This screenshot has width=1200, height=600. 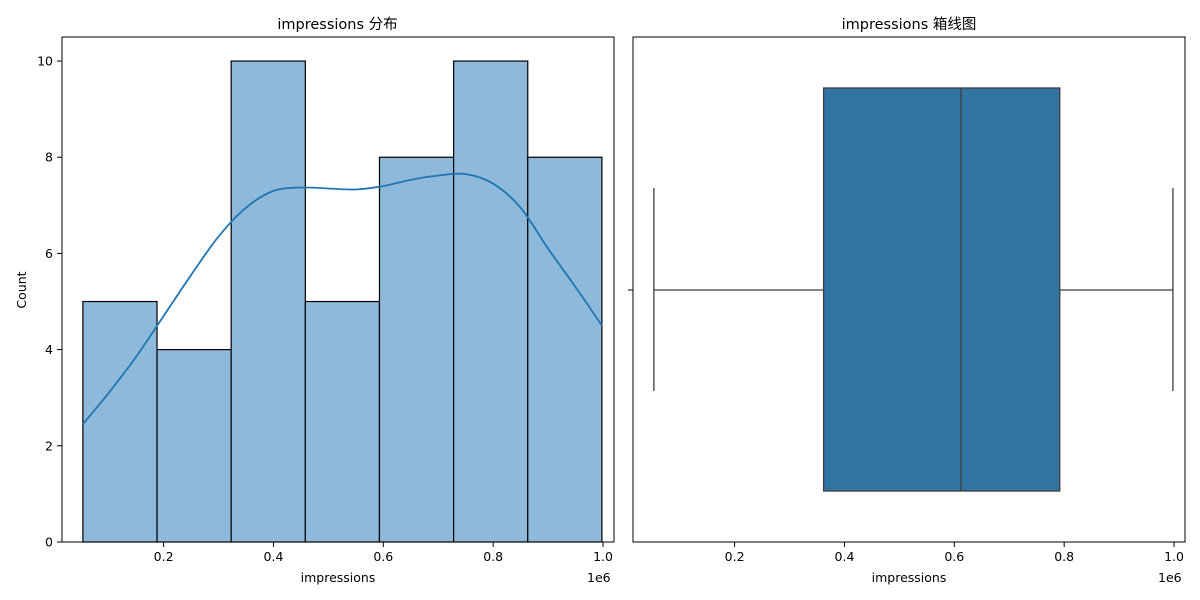 What do you see at coordinates (1170, 577) in the screenshot?
I see `boxplot-x-offset-label: 1e6` at bounding box center [1170, 577].